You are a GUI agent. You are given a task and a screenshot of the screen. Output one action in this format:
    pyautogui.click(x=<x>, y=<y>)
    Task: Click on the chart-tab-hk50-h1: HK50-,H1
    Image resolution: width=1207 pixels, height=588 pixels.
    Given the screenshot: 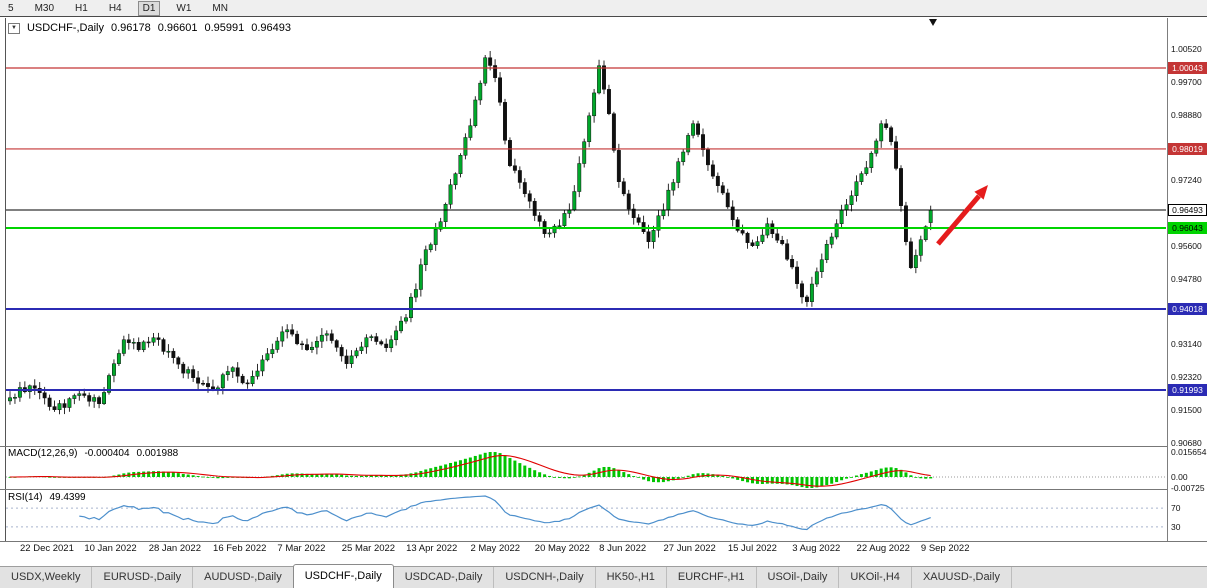 What is the action you would take?
    pyautogui.click(x=631, y=577)
    